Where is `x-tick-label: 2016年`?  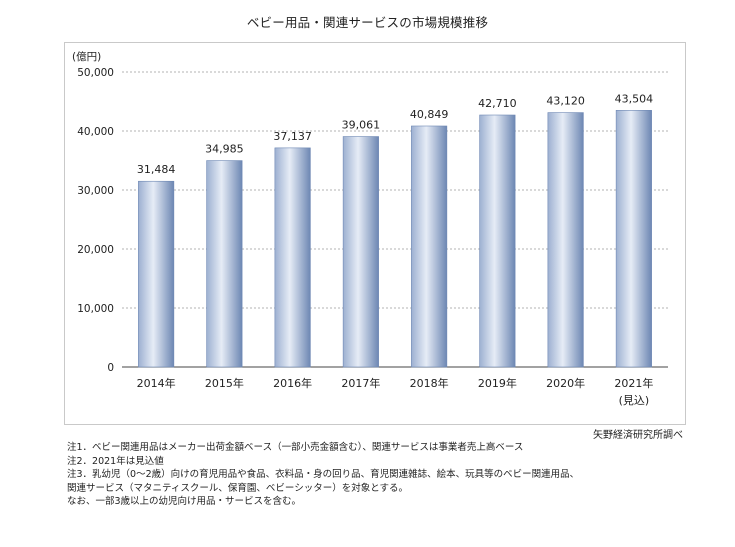
x-tick-label: 2016年 is located at coordinates (292, 383).